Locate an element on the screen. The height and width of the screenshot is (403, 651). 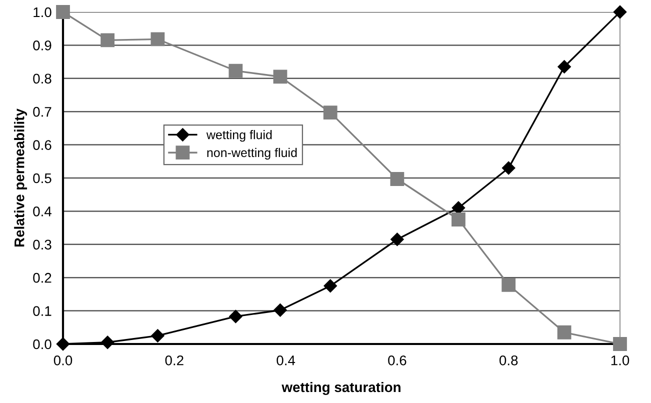
y-tick-label: 0.8 is located at coordinates (42, 79).